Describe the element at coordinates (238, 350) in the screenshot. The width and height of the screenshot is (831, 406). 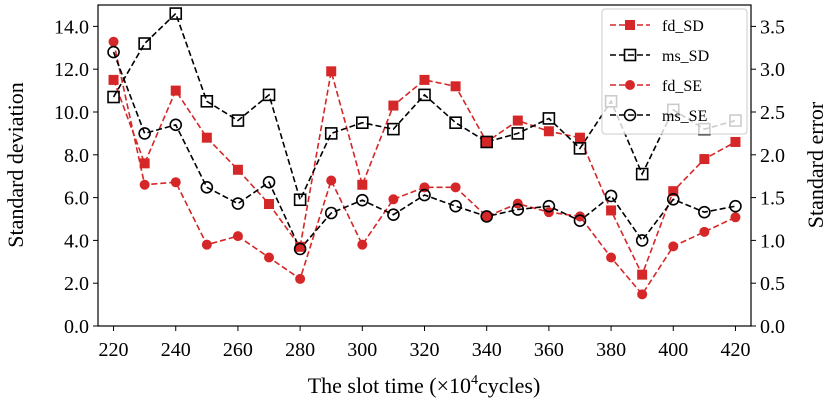
I see `x-tick-label: 260` at that location.